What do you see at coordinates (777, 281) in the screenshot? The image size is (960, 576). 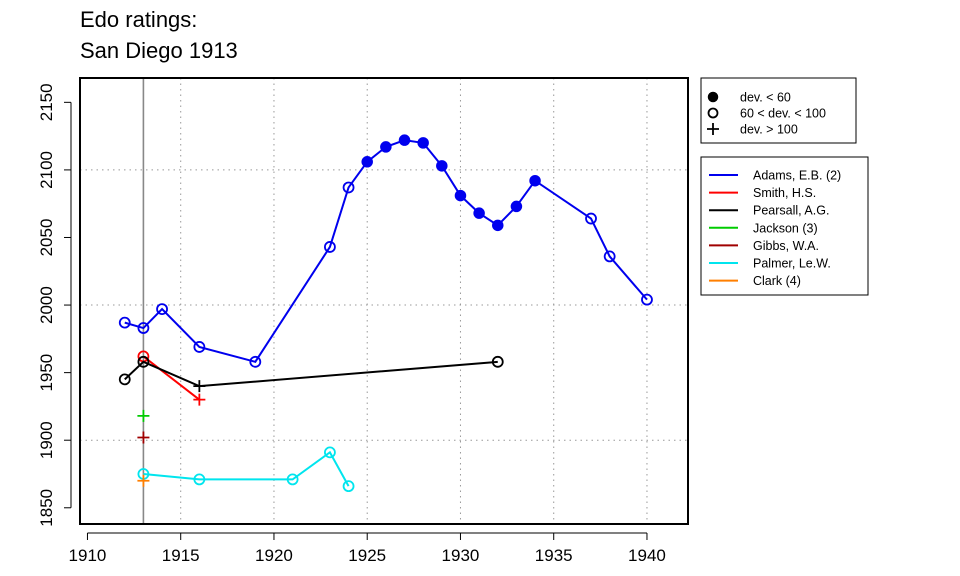 I see `legend-label: Clark (4)` at bounding box center [777, 281].